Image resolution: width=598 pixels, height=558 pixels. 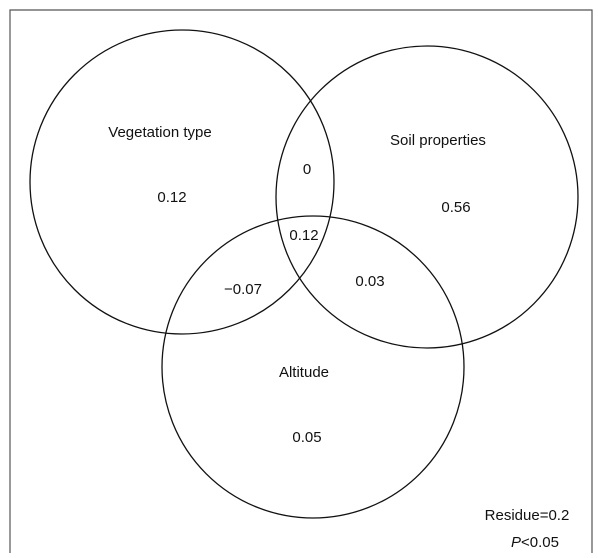 I want to click on region-value: 0, so click(x=307, y=169).